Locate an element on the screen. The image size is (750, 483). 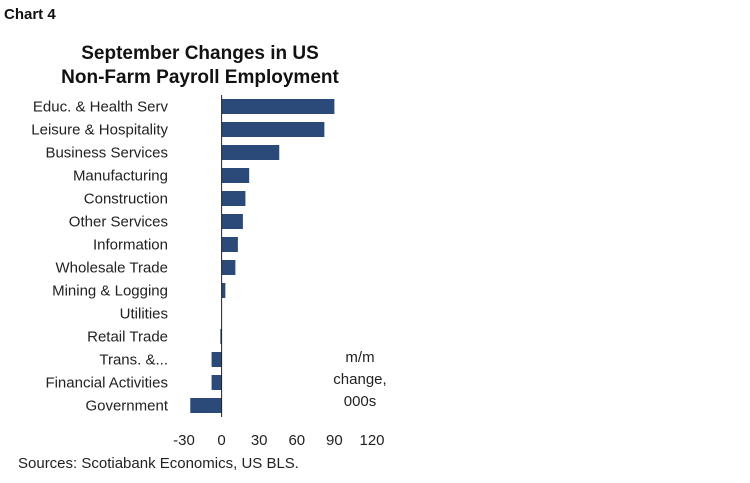
unit-label-group: m/m change, 000s is located at coordinates (359, 379).